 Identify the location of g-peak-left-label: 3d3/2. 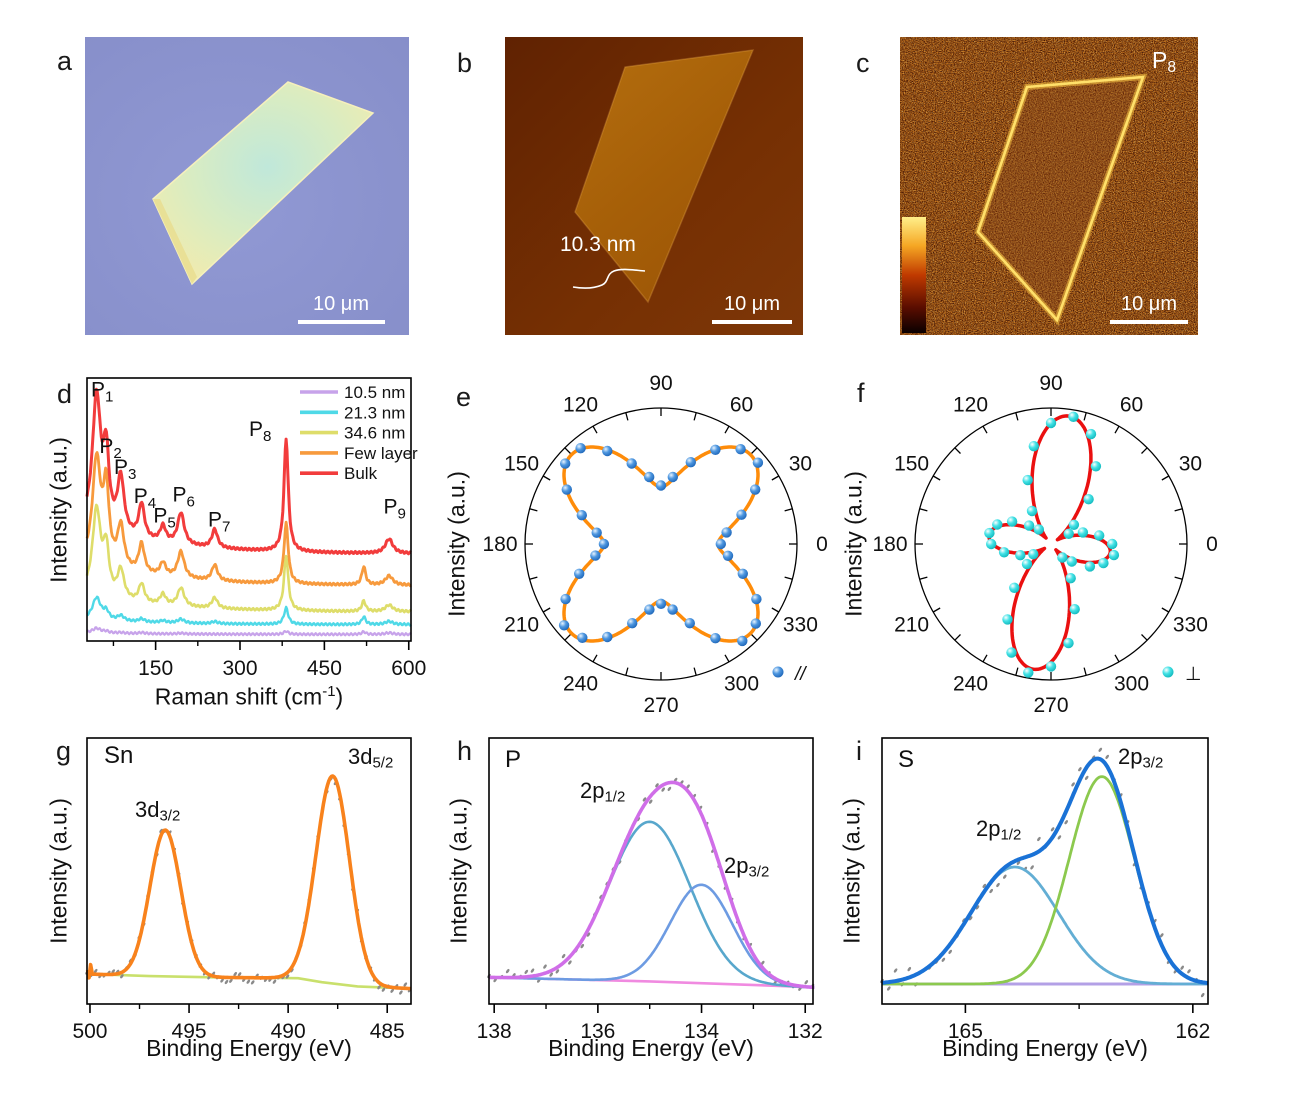
(157, 811).